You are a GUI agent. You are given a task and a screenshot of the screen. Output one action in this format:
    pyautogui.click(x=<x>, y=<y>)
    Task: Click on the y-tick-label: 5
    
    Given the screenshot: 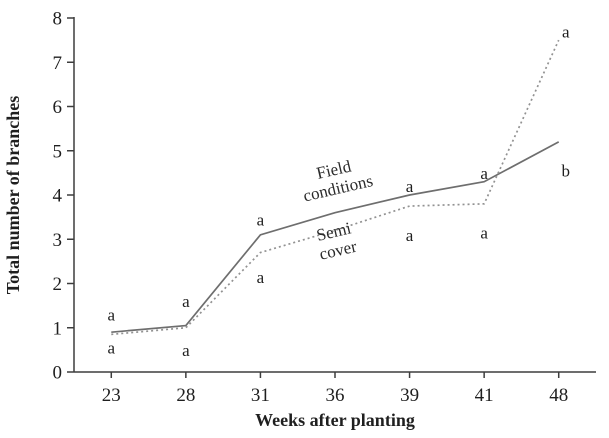 What is the action you would take?
    pyautogui.click(x=58, y=151)
    